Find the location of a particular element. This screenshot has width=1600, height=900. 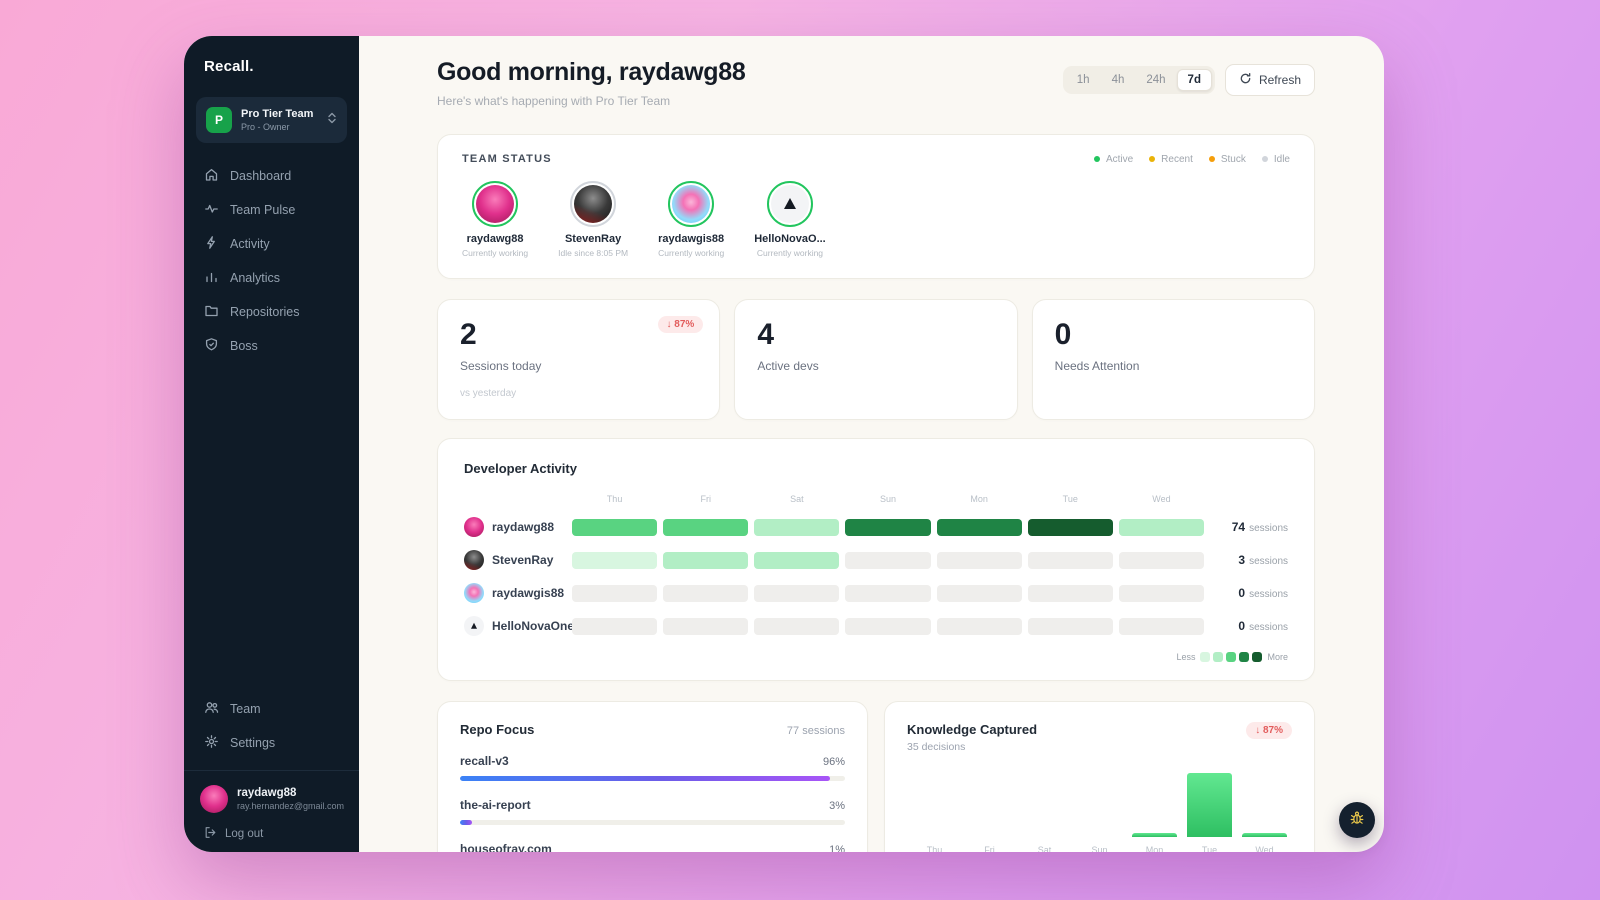

team-member: HelloNovaO... Currently working is located at coordinates (790, 219).